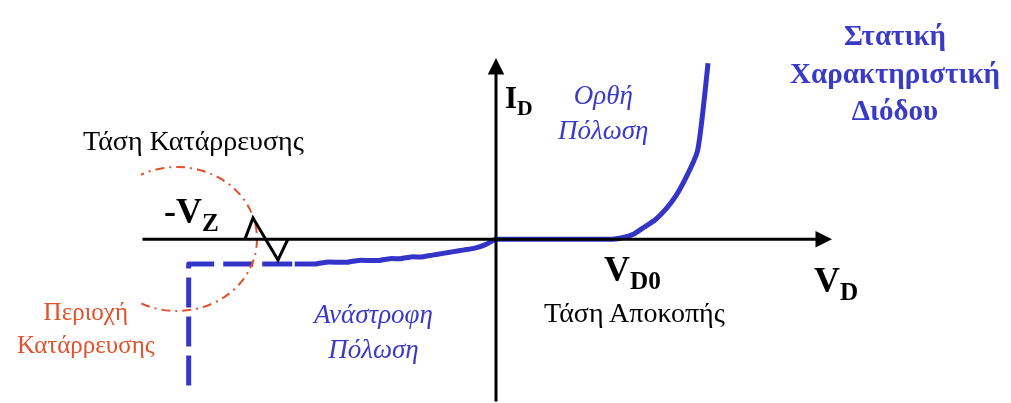 The width and height of the screenshot is (1011, 403). I want to click on x-axis-title: V$_{D}$, so click(836, 282).